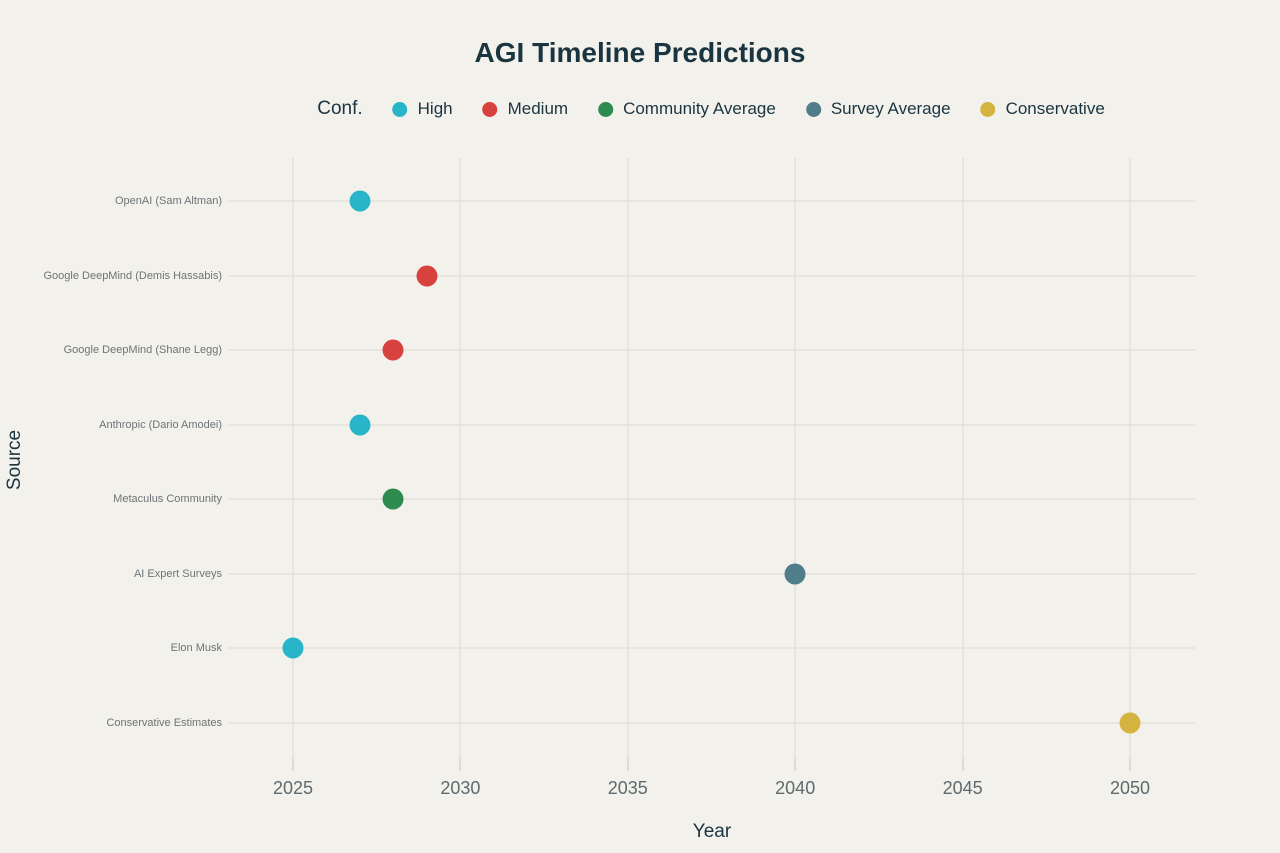 Image resolution: width=1280 pixels, height=853 pixels. Describe the element at coordinates (1055, 108) in the screenshot. I see `legend-entry-label: Conservative` at that location.